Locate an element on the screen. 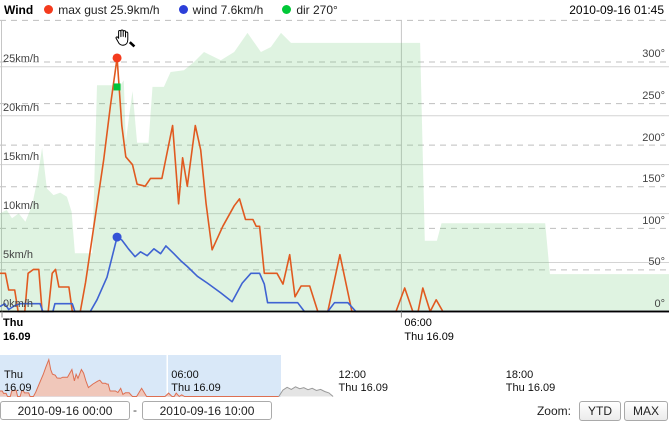 The width and height of the screenshot is (669, 425). x-tick-label: Thu 16.09 is located at coordinates (429, 336).